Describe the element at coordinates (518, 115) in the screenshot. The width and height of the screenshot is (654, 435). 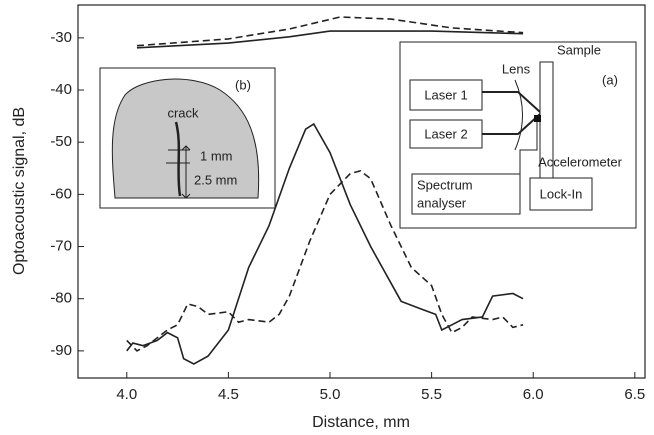
I see `lens` at that location.